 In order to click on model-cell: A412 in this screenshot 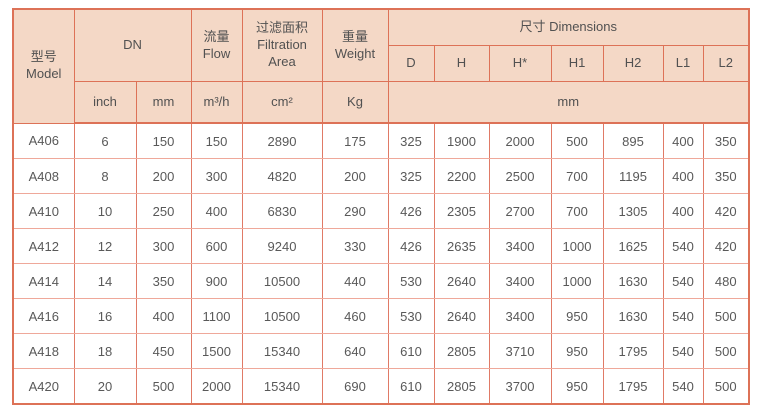, I will do `click(43, 246)`.